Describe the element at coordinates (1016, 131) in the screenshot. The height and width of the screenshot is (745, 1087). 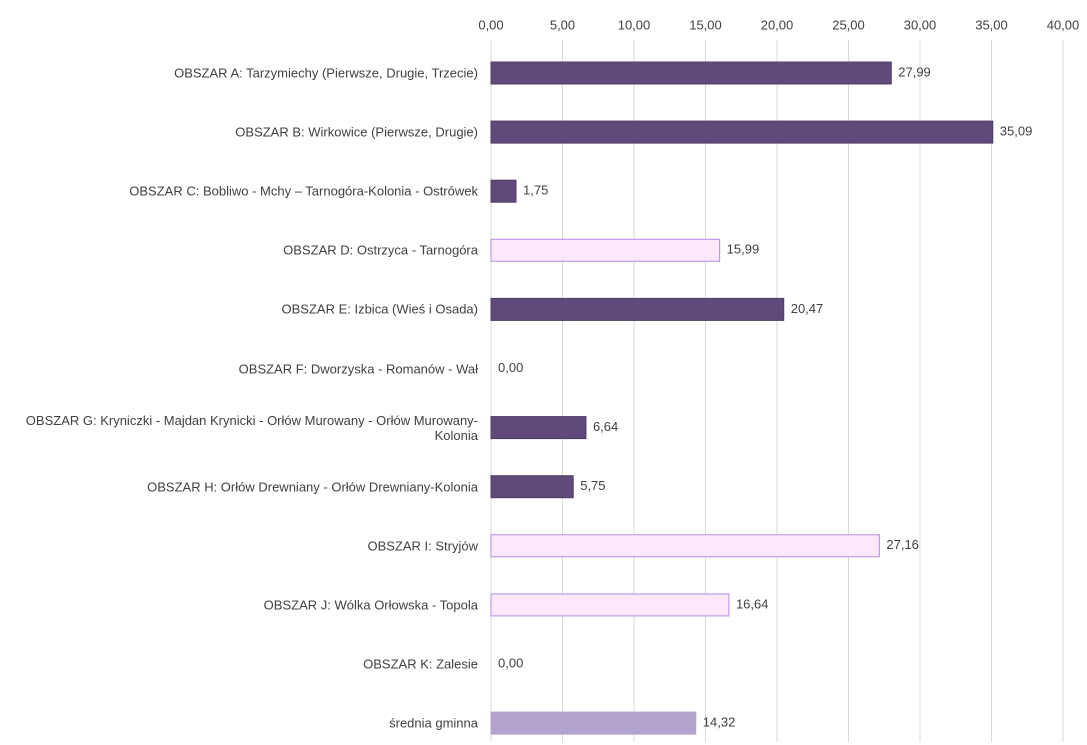
I see `value-label: 35,09` at that location.